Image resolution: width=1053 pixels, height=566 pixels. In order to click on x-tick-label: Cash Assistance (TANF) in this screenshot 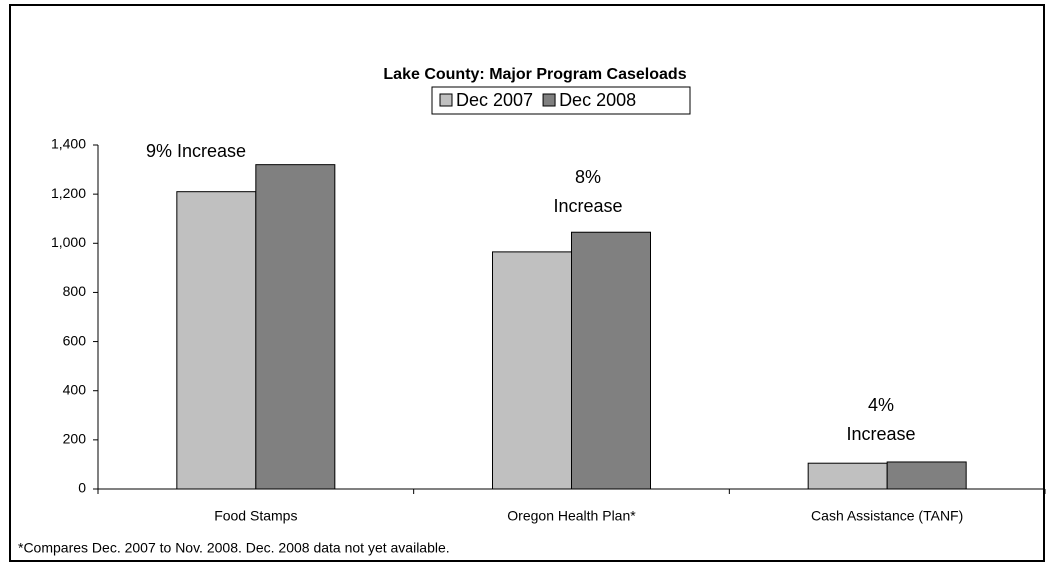, I will do `click(887, 516)`.